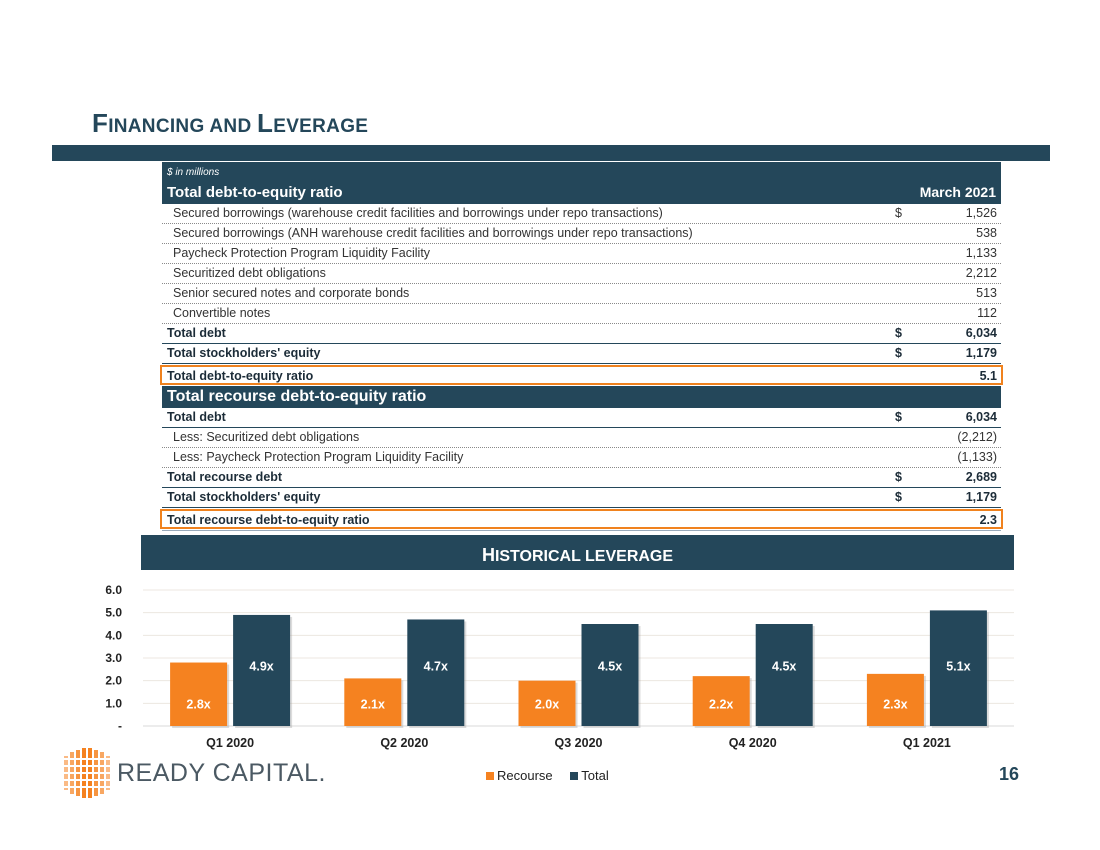 This screenshot has height=850, width=1100. I want to click on column-header: March 2021, so click(957, 192).